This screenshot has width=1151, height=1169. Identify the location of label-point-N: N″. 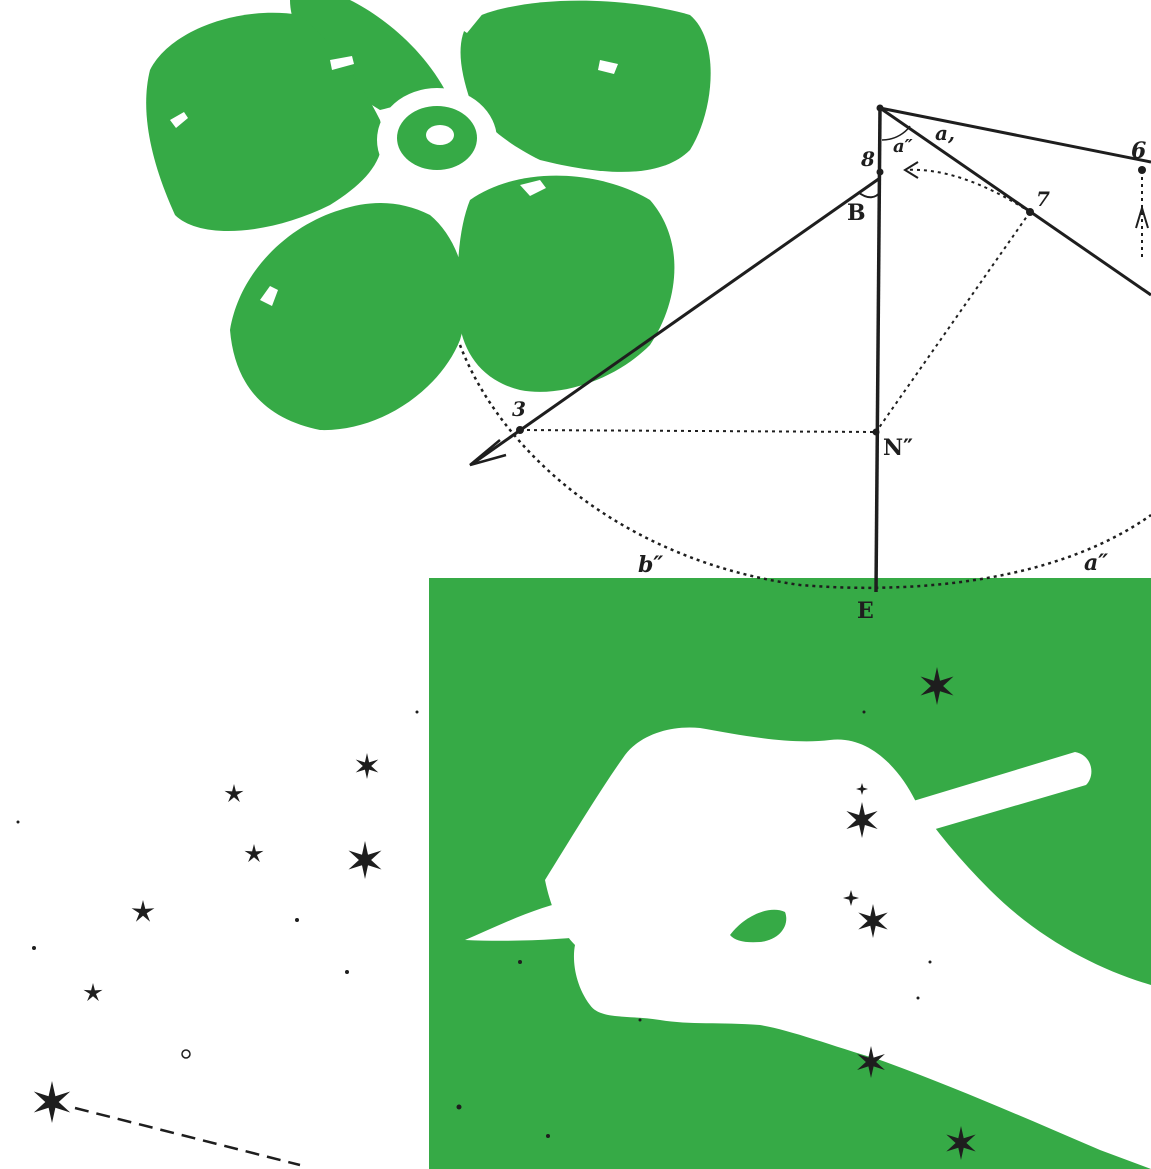
(898, 448).